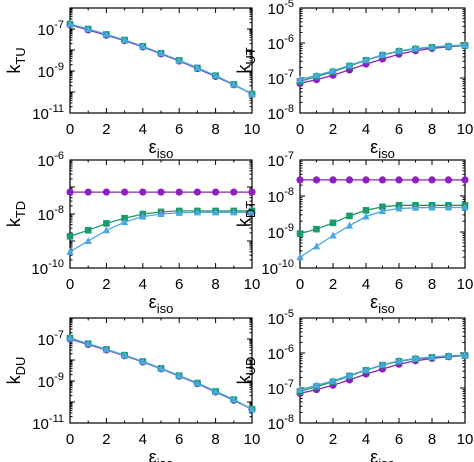  I want to click on plot-frame, so click(161, 60).